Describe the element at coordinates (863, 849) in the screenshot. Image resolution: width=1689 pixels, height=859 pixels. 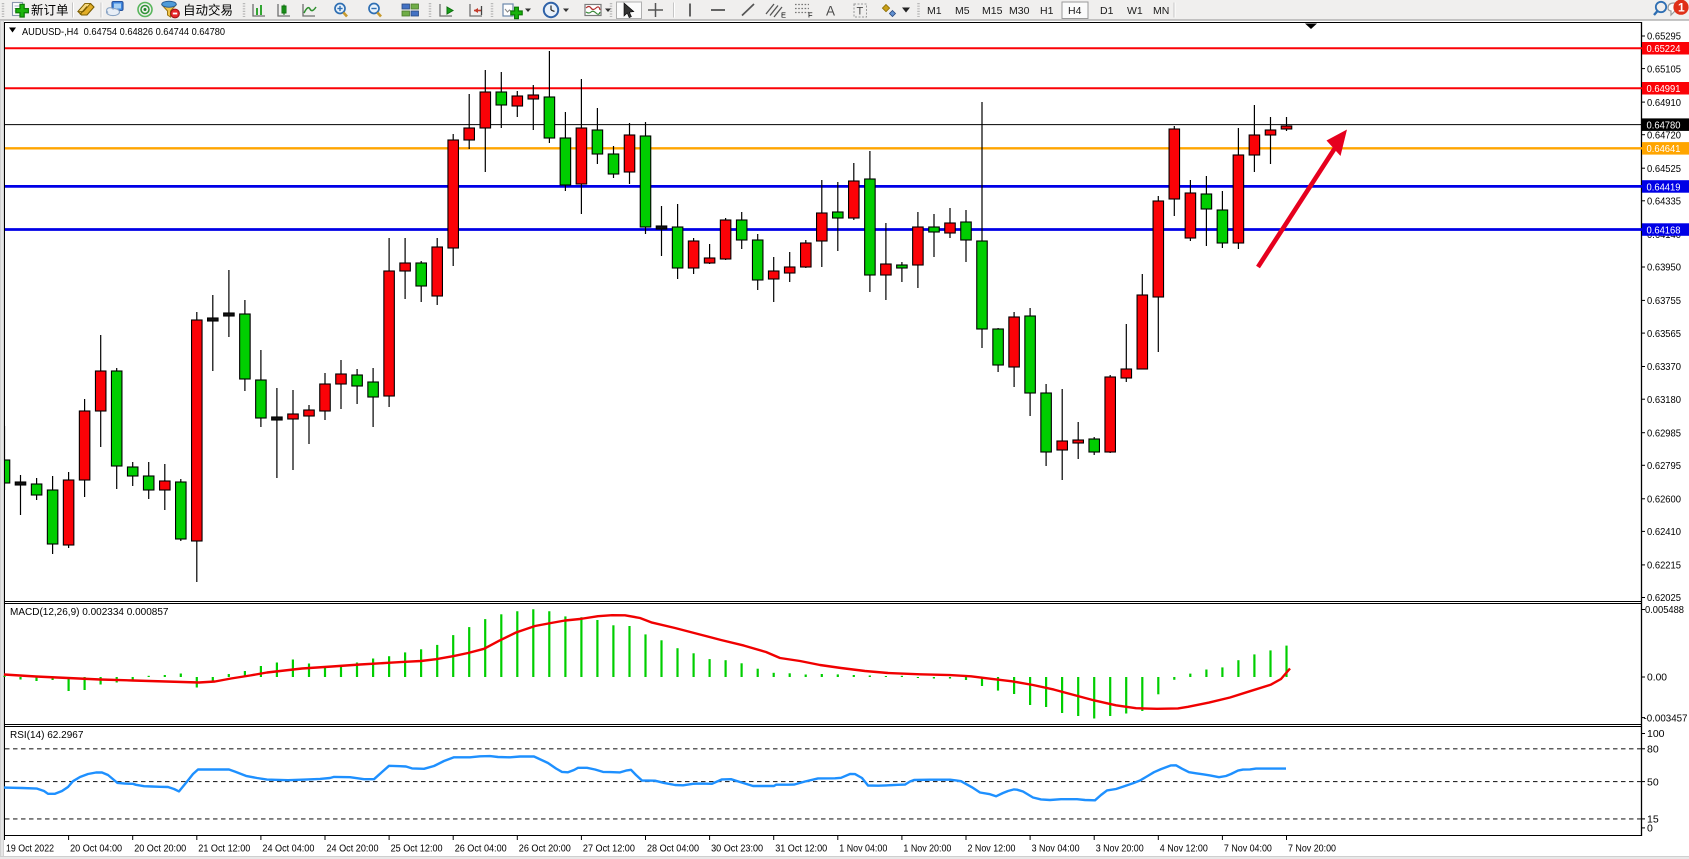
I see `svg-text: 1 Nov 04:00` at that location.